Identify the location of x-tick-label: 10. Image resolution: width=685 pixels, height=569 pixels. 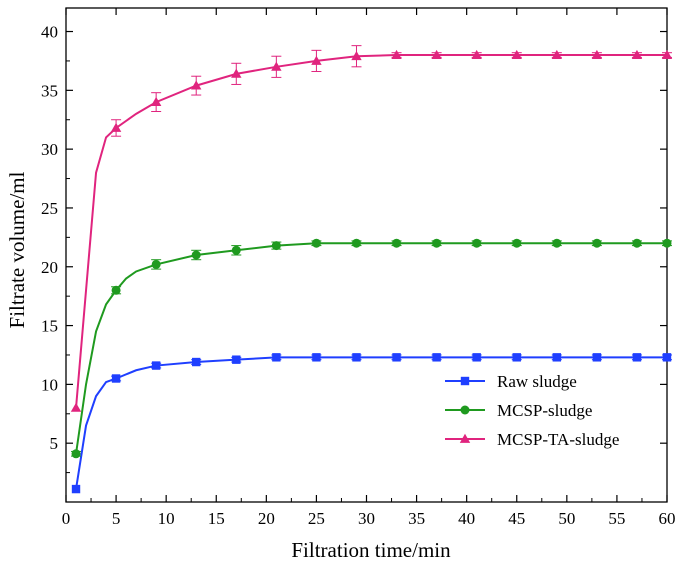
(166, 518).